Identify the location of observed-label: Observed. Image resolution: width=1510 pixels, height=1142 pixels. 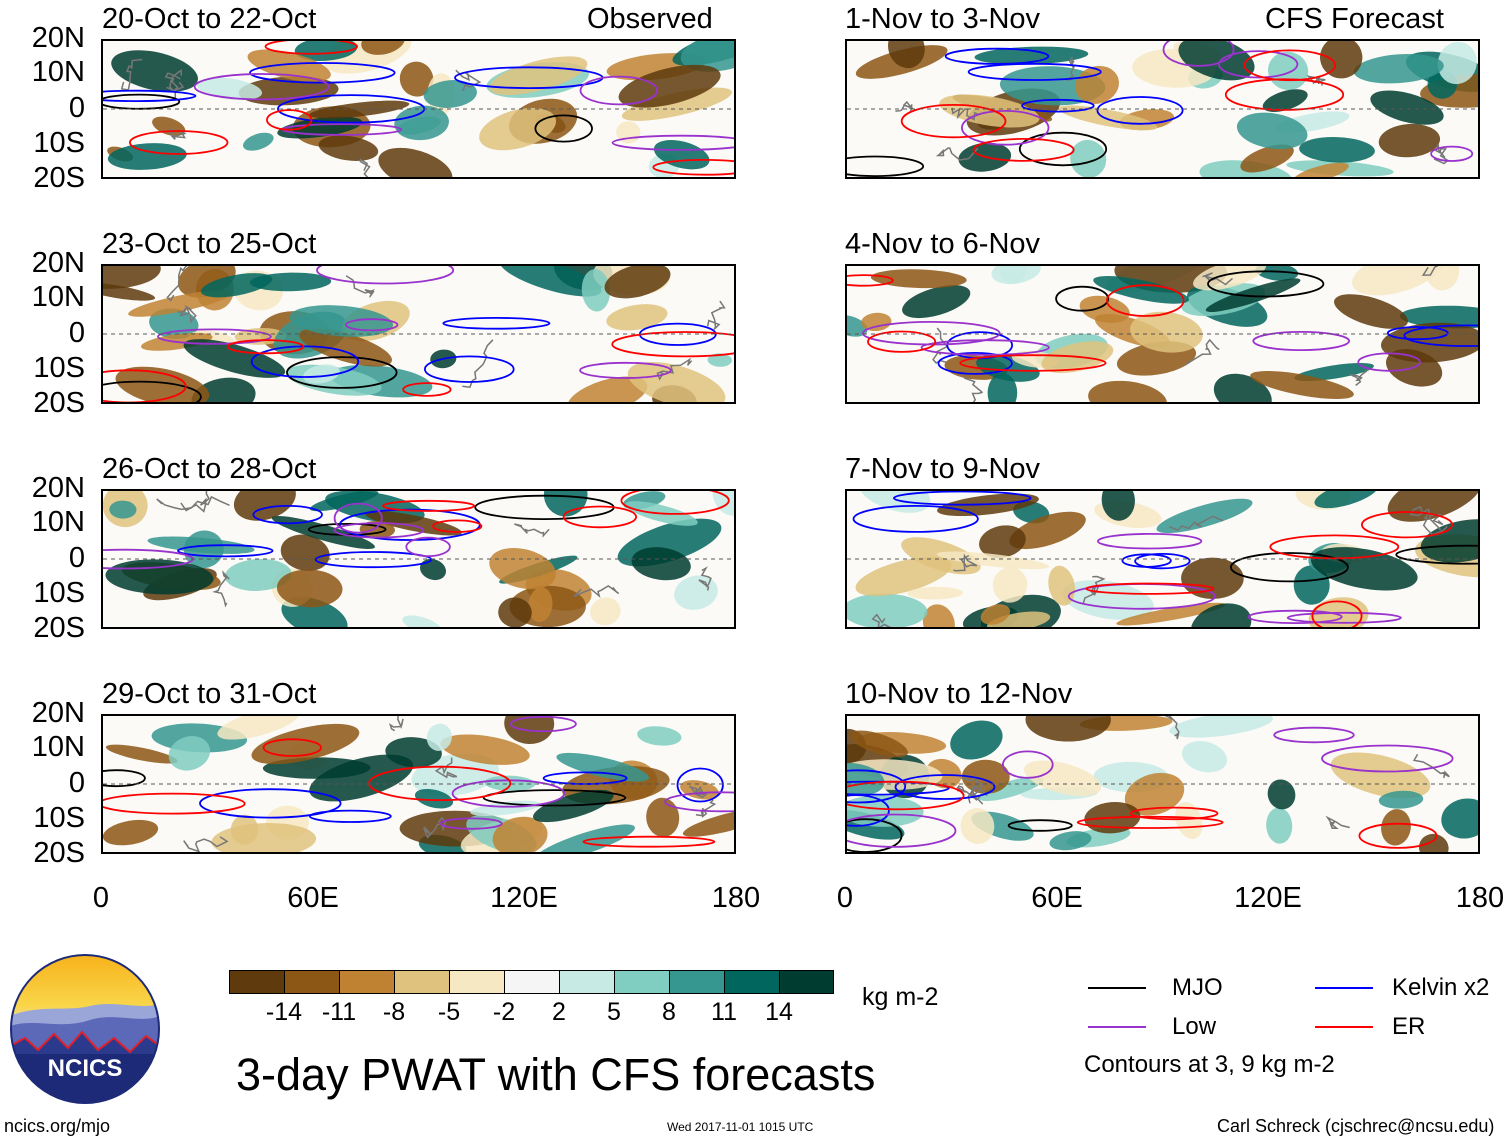
(650, 19).